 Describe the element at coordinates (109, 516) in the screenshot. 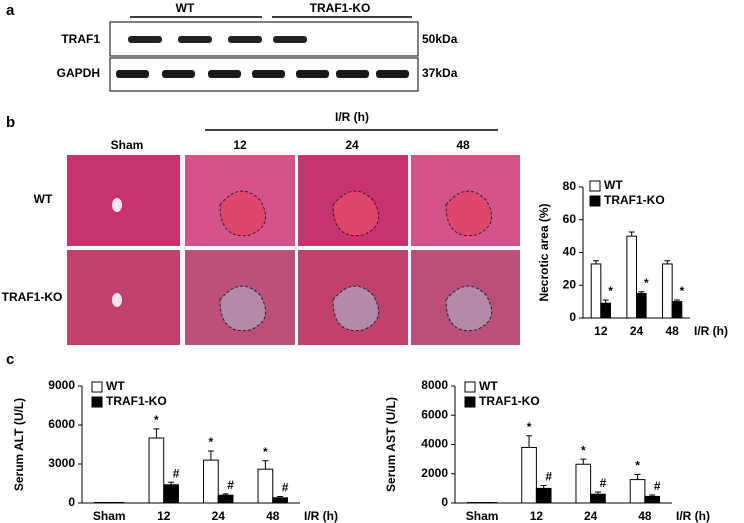

I see `x-tick-label: Sham` at that location.